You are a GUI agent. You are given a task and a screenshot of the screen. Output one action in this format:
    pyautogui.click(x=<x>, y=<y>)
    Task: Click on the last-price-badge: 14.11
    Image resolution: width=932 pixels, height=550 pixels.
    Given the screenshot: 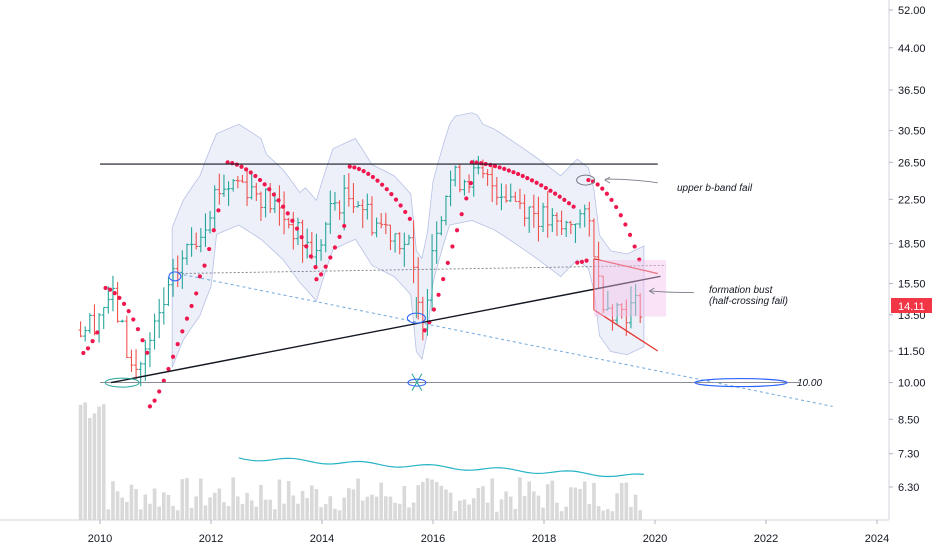 What is the action you would take?
    pyautogui.click(x=911, y=305)
    